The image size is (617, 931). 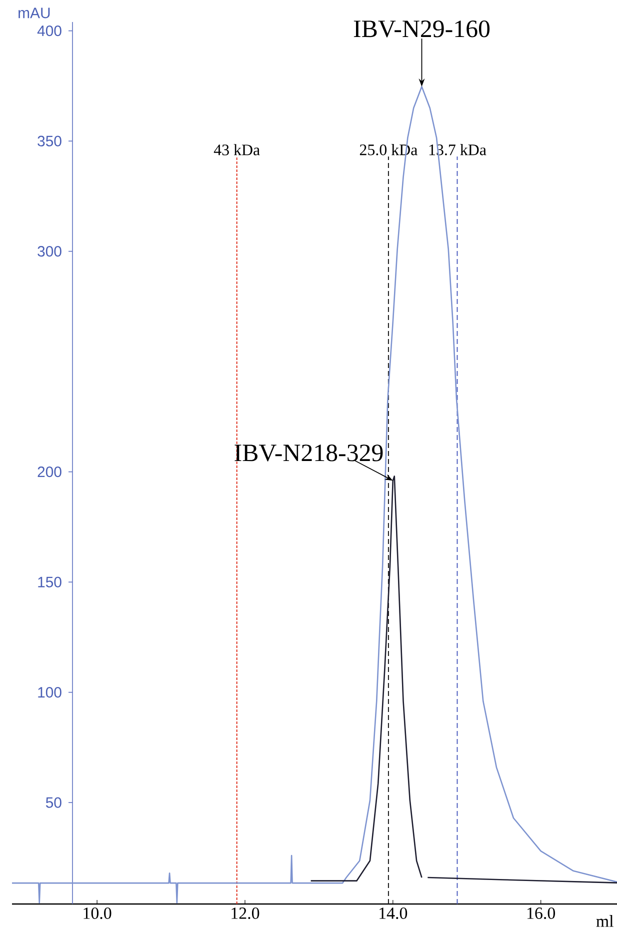 I want to click on x-axis-title: ml, so click(x=605, y=921).